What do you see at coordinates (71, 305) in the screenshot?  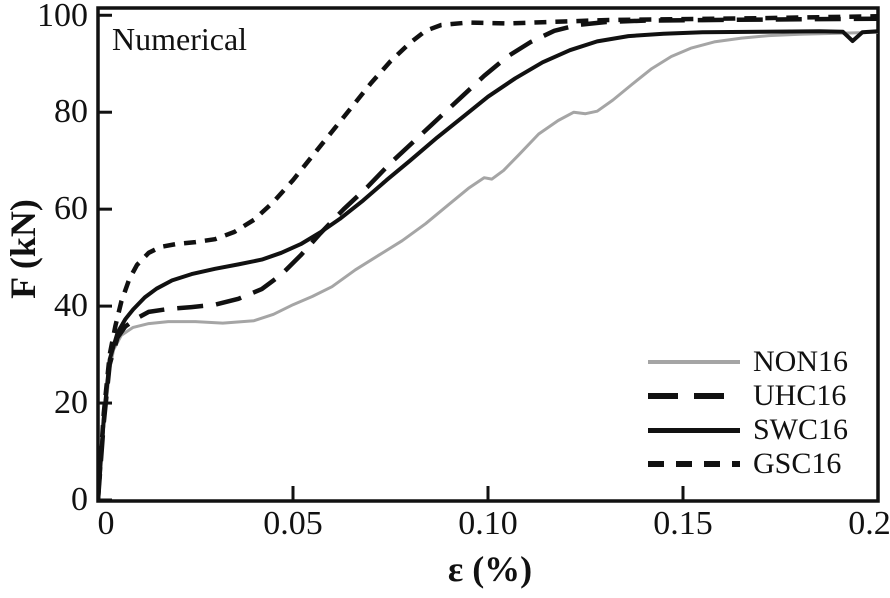 I see `y-tick-label: 40` at bounding box center [71, 305].